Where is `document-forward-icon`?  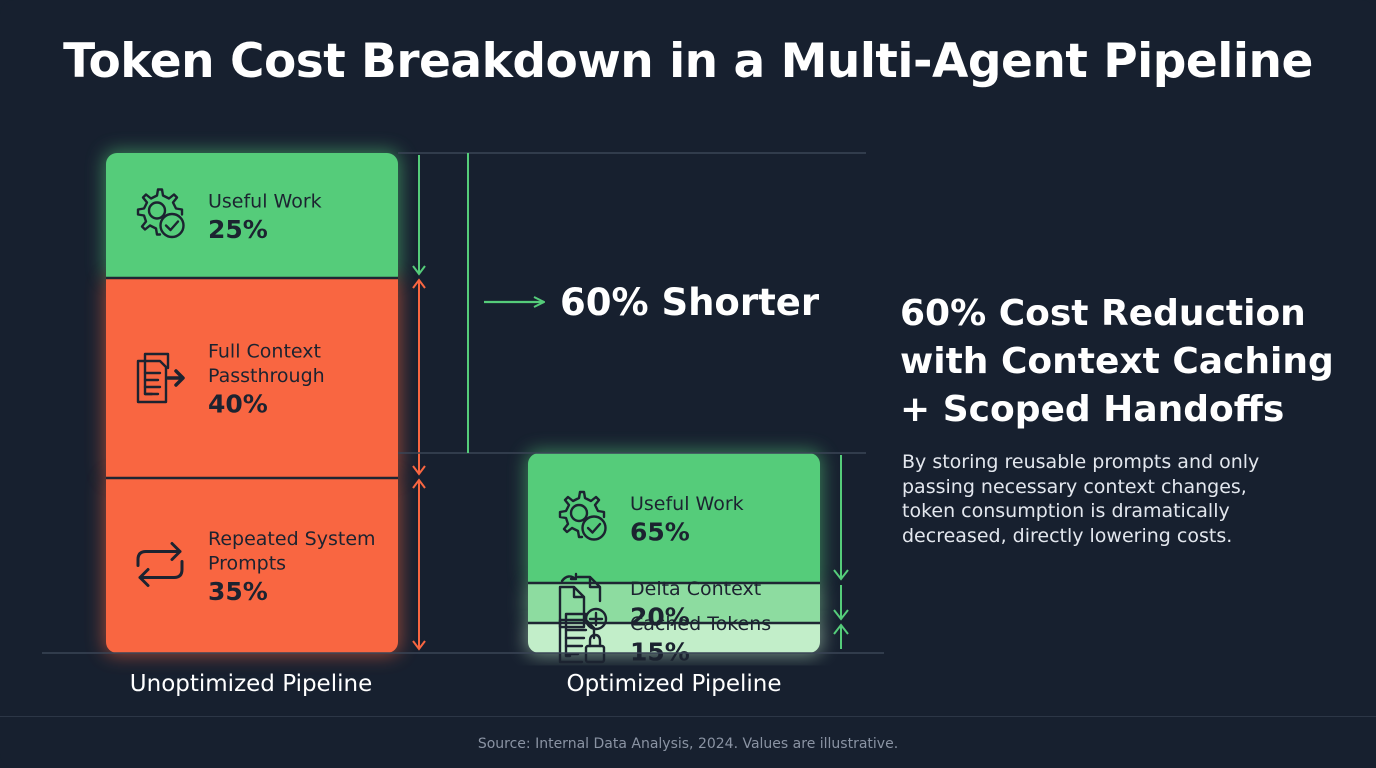
document-forward-icon is located at coordinates (160, 378).